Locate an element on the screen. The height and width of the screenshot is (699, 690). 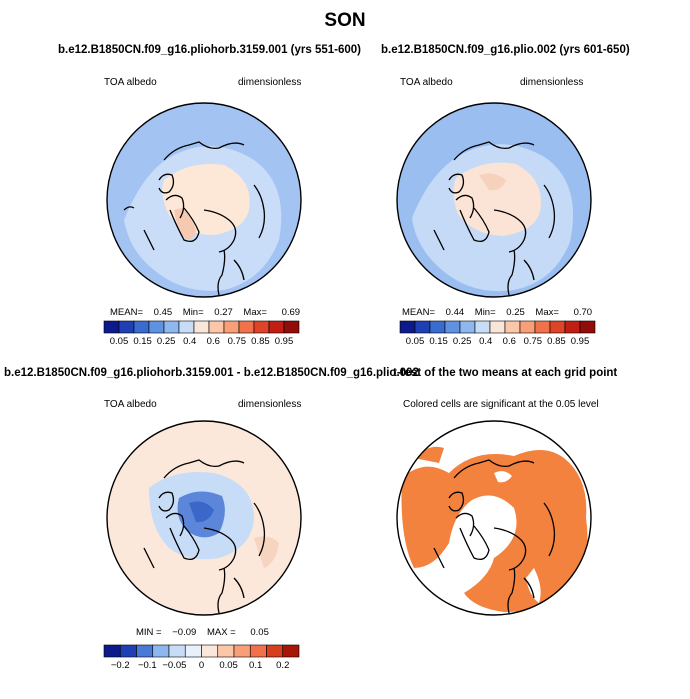
panel3-min-value: −0.09 is located at coordinates (184, 632).